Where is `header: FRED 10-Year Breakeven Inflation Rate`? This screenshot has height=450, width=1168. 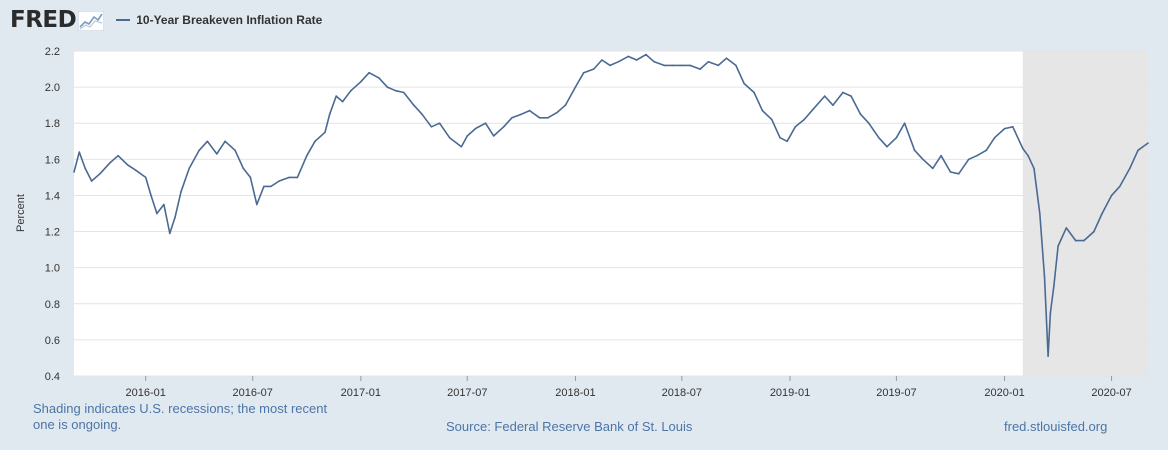
header: FRED 10-Year Breakeven Inflation Rate is located at coordinates (166, 20).